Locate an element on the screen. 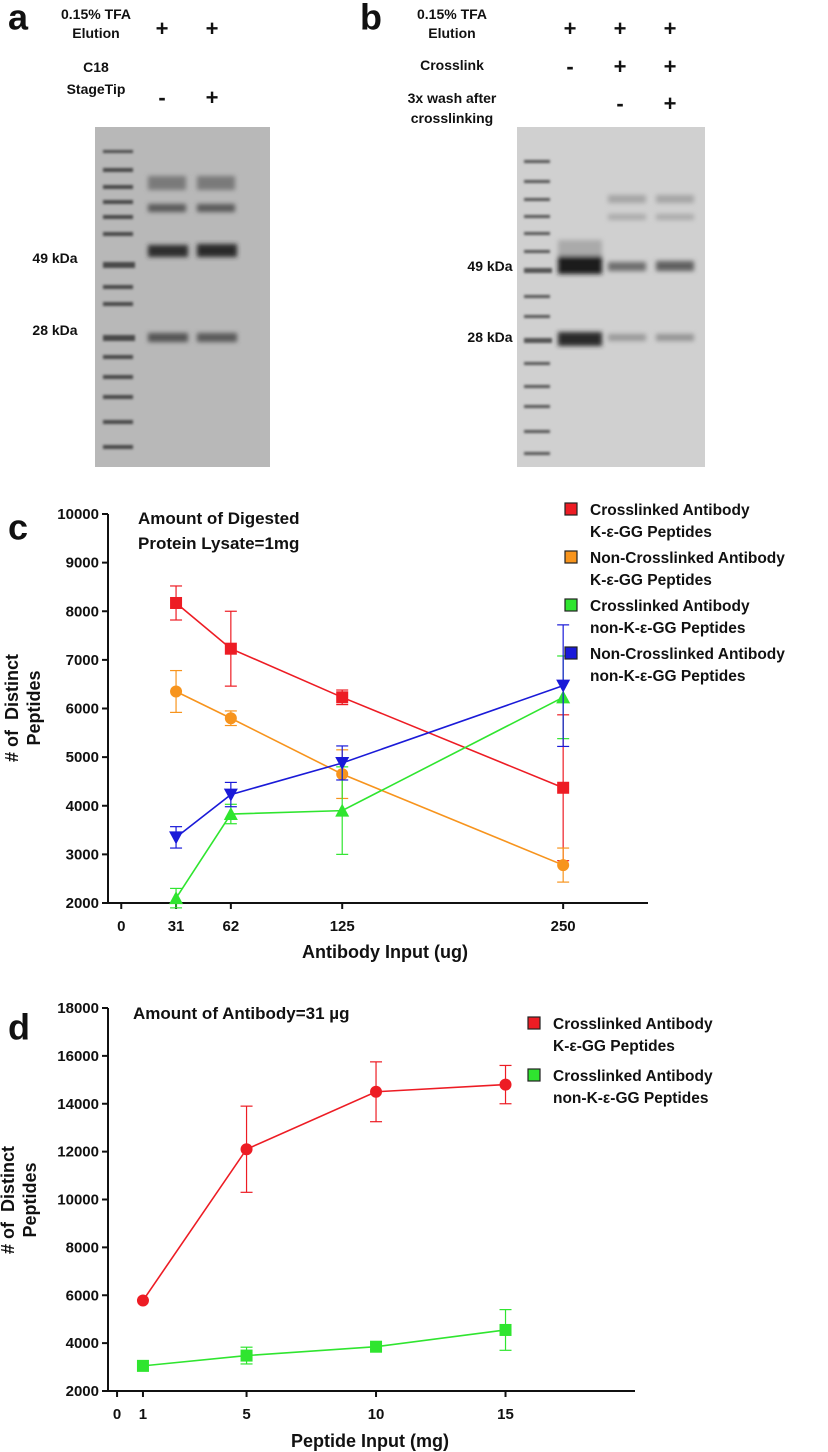 The width and height of the screenshot is (828, 1452). panel-label: d is located at coordinates (19, 1027).